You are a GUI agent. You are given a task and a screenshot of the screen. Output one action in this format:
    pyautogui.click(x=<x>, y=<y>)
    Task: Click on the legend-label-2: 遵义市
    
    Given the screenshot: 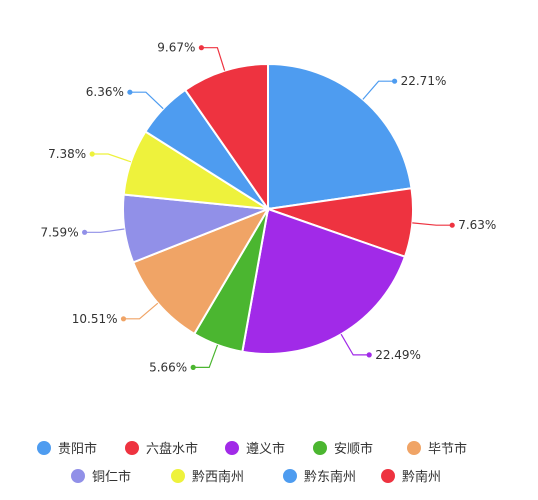 What is the action you would take?
    pyautogui.click(x=265, y=449)
    